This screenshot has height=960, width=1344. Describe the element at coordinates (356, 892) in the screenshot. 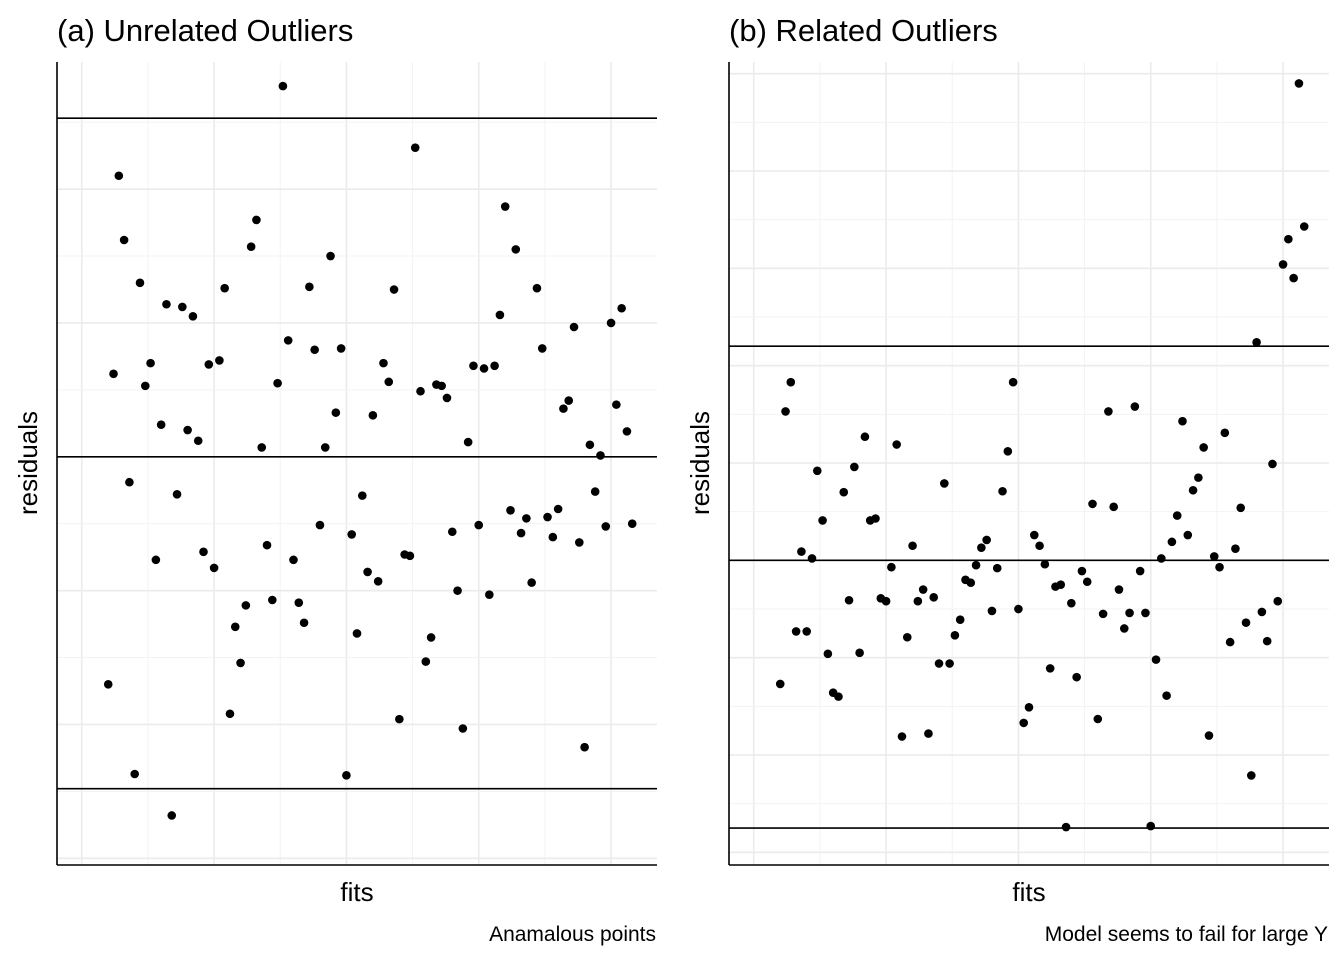

I see `panel-a-x-axis-label: fits` at that location.